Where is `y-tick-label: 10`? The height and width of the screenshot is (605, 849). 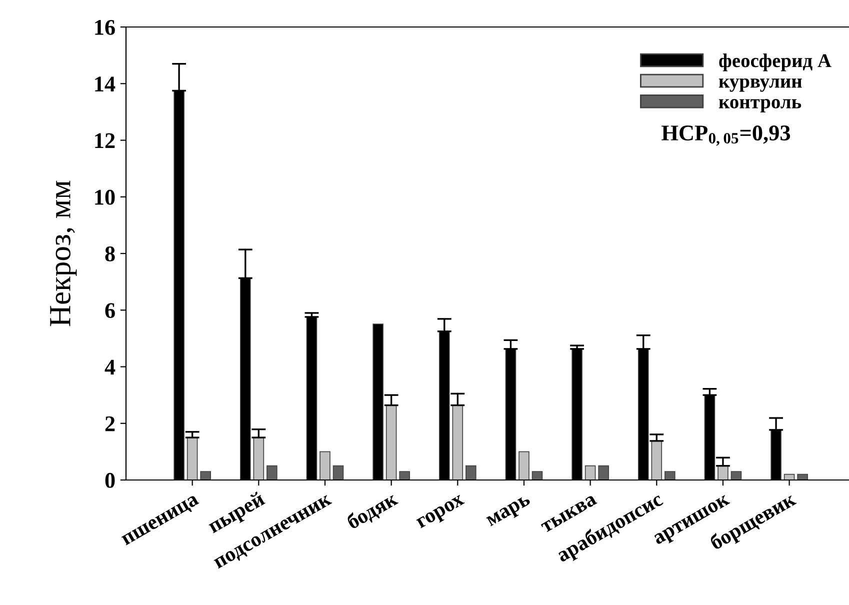
y-tick-label: 10 is located at coordinates (105, 197).